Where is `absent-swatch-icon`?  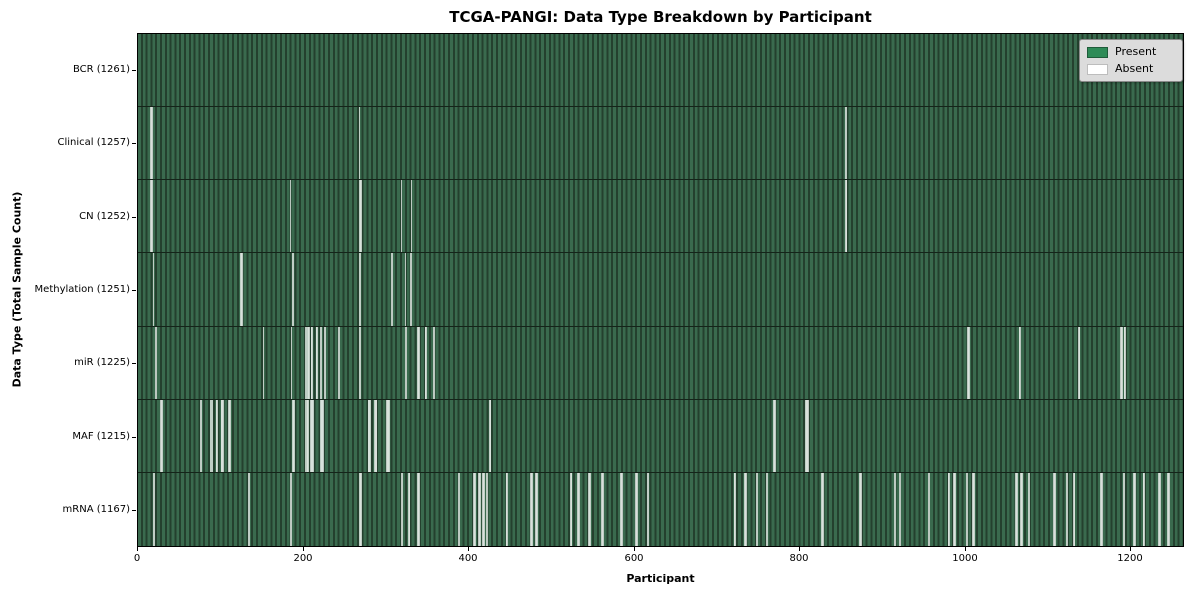 absent-swatch-icon is located at coordinates (1097, 69).